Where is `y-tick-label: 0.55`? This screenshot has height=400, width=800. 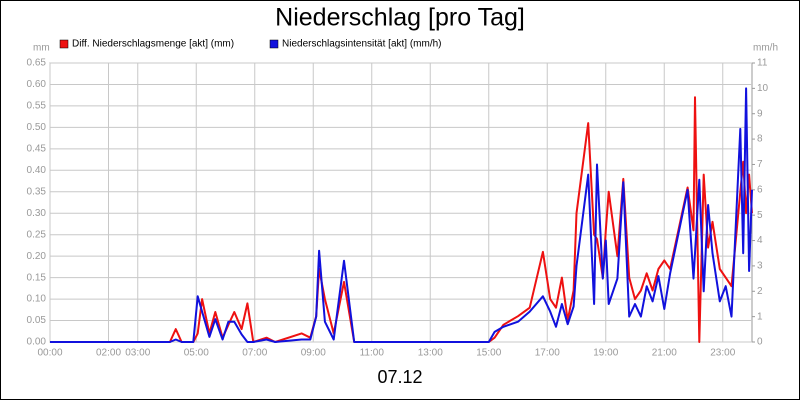
y-tick-label: 0.55 is located at coordinates (37, 106).